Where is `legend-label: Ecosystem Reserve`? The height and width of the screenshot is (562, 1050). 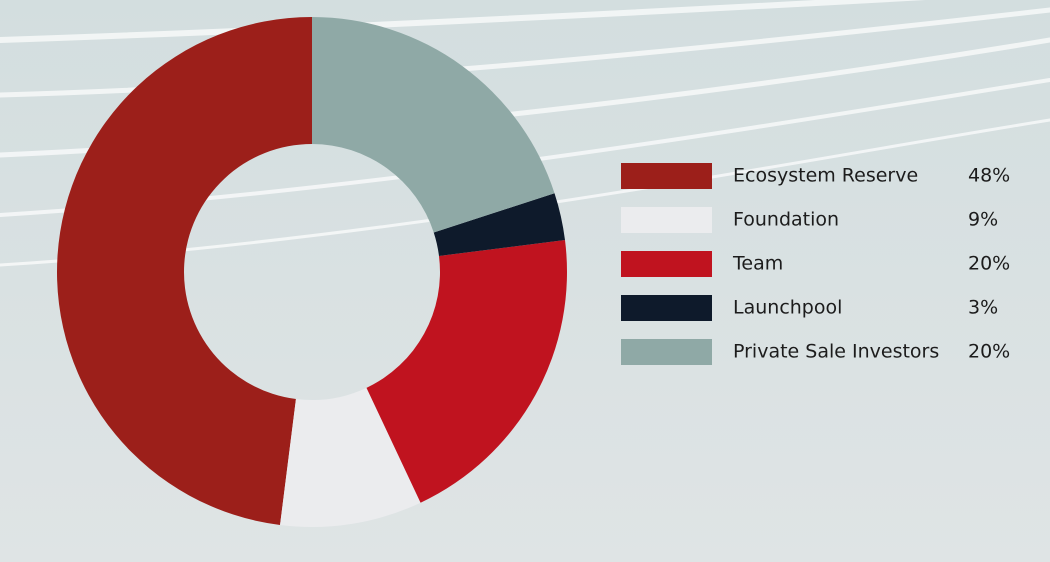 legend-label: Ecosystem Reserve is located at coordinates (825, 176).